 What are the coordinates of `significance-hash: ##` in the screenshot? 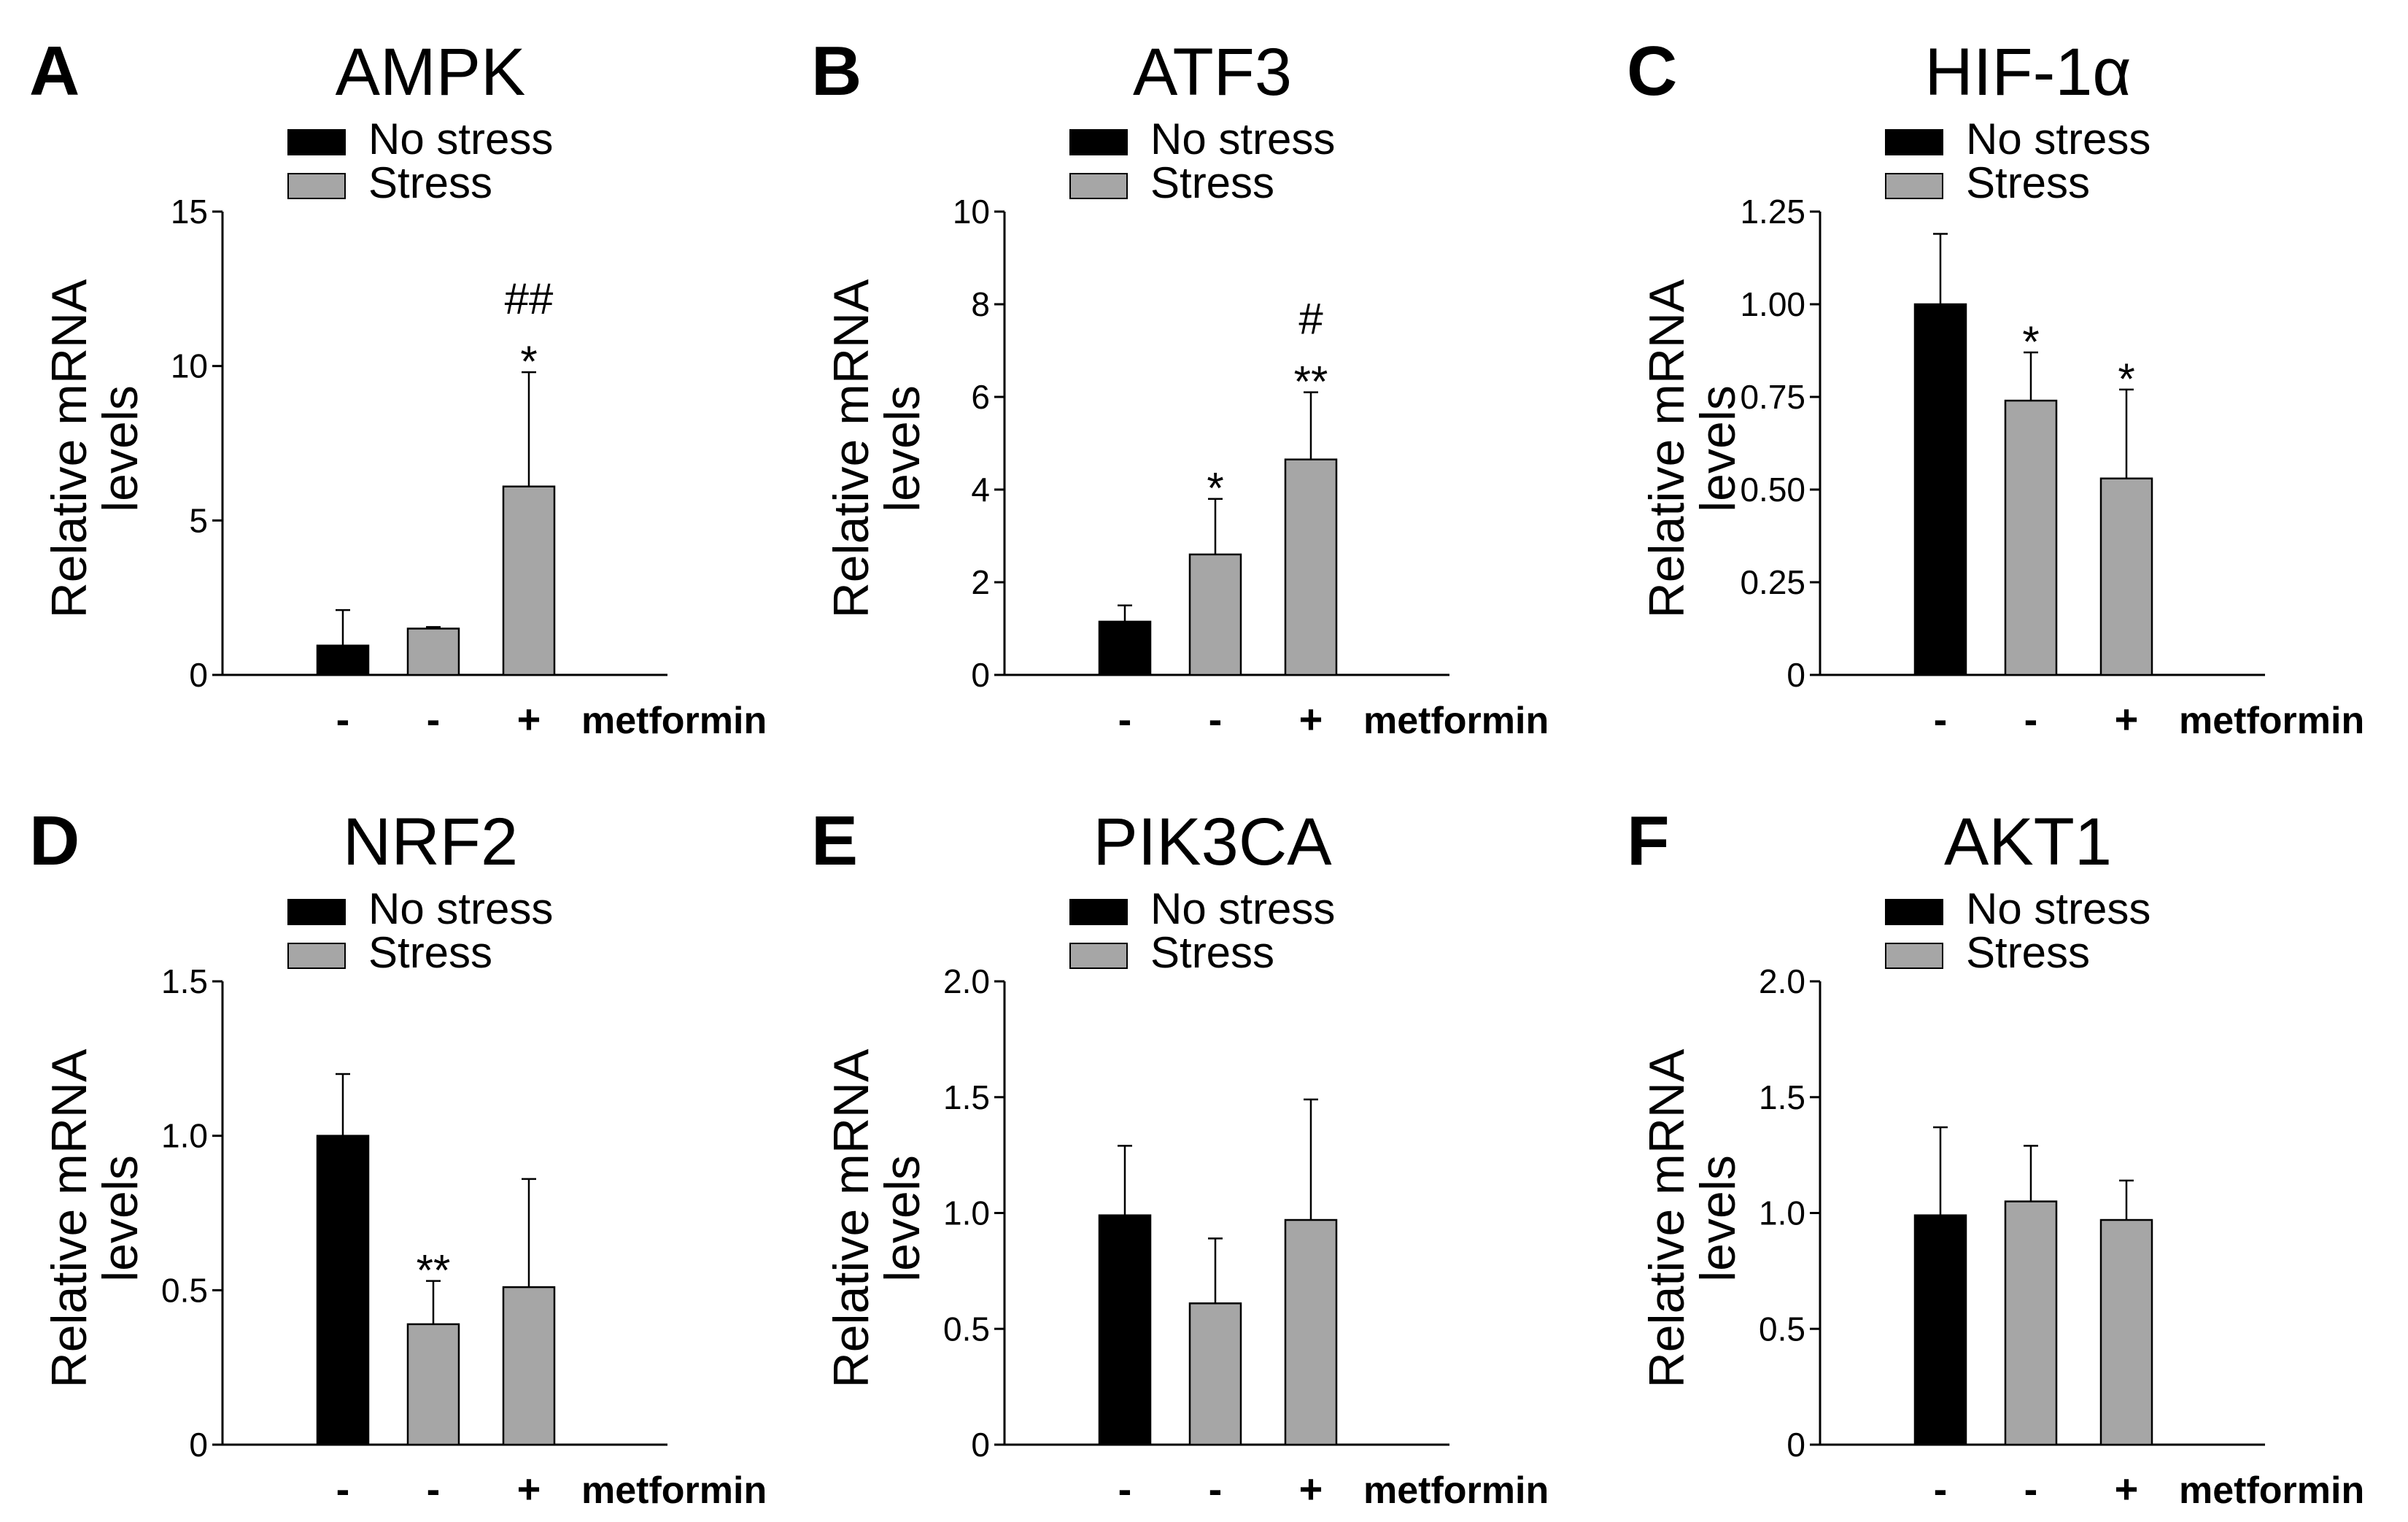 It's located at (529, 298).